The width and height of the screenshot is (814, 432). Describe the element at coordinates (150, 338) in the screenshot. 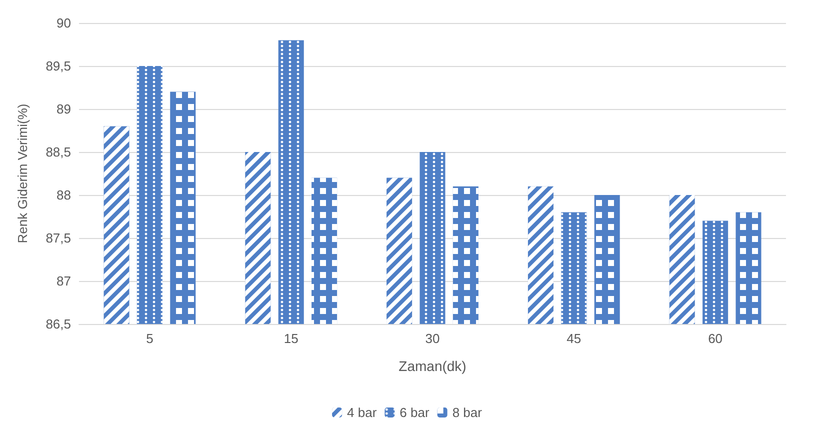

I see `x-tick-label: 5` at that location.